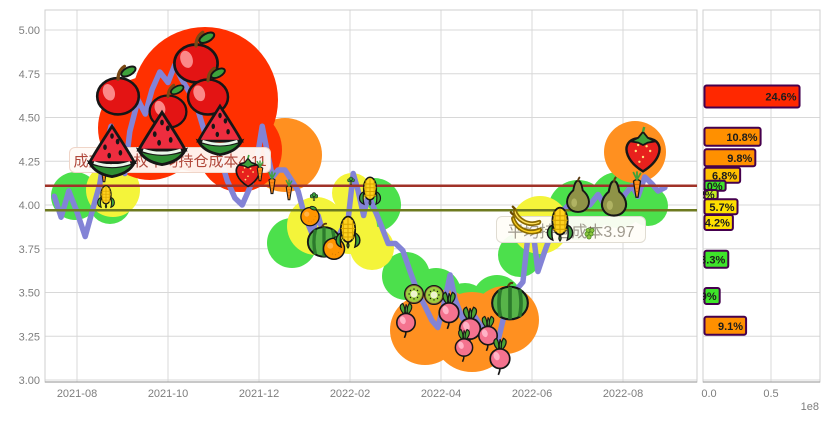  What do you see at coordinates (780, 98) in the screenshot?
I see `volume-bar-label: 24.6%` at bounding box center [780, 98].